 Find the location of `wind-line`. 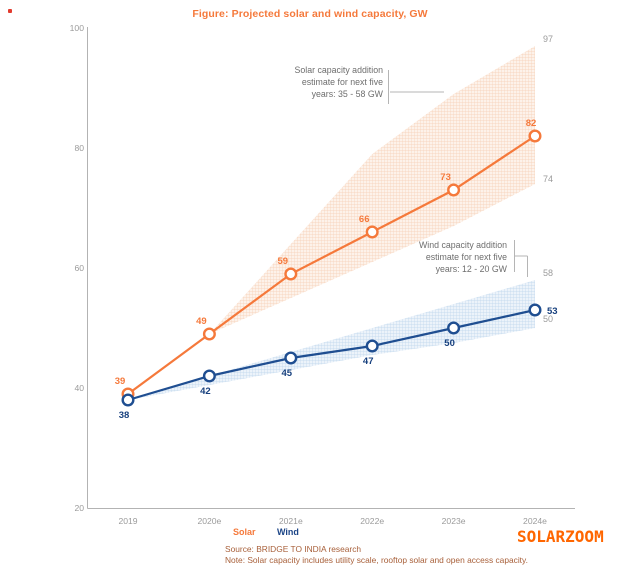

wind-line is located at coordinates (331, 355).